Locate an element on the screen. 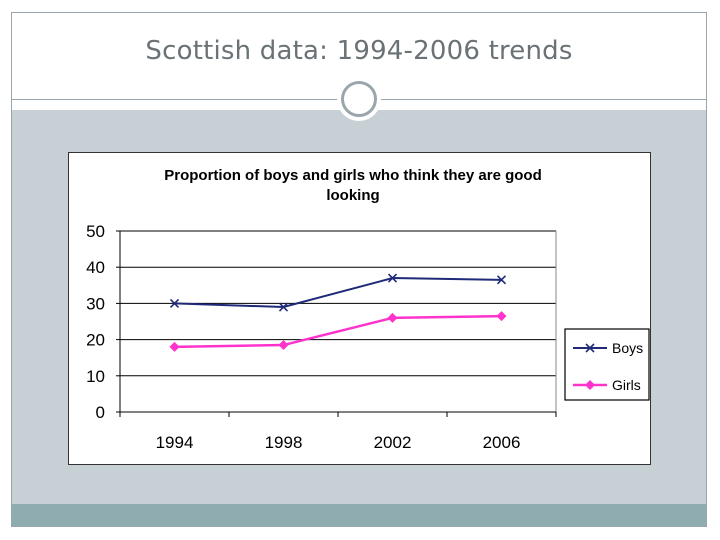 This screenshot has height=540, width=720. series-line-girls is located at coordinates (338, 331).